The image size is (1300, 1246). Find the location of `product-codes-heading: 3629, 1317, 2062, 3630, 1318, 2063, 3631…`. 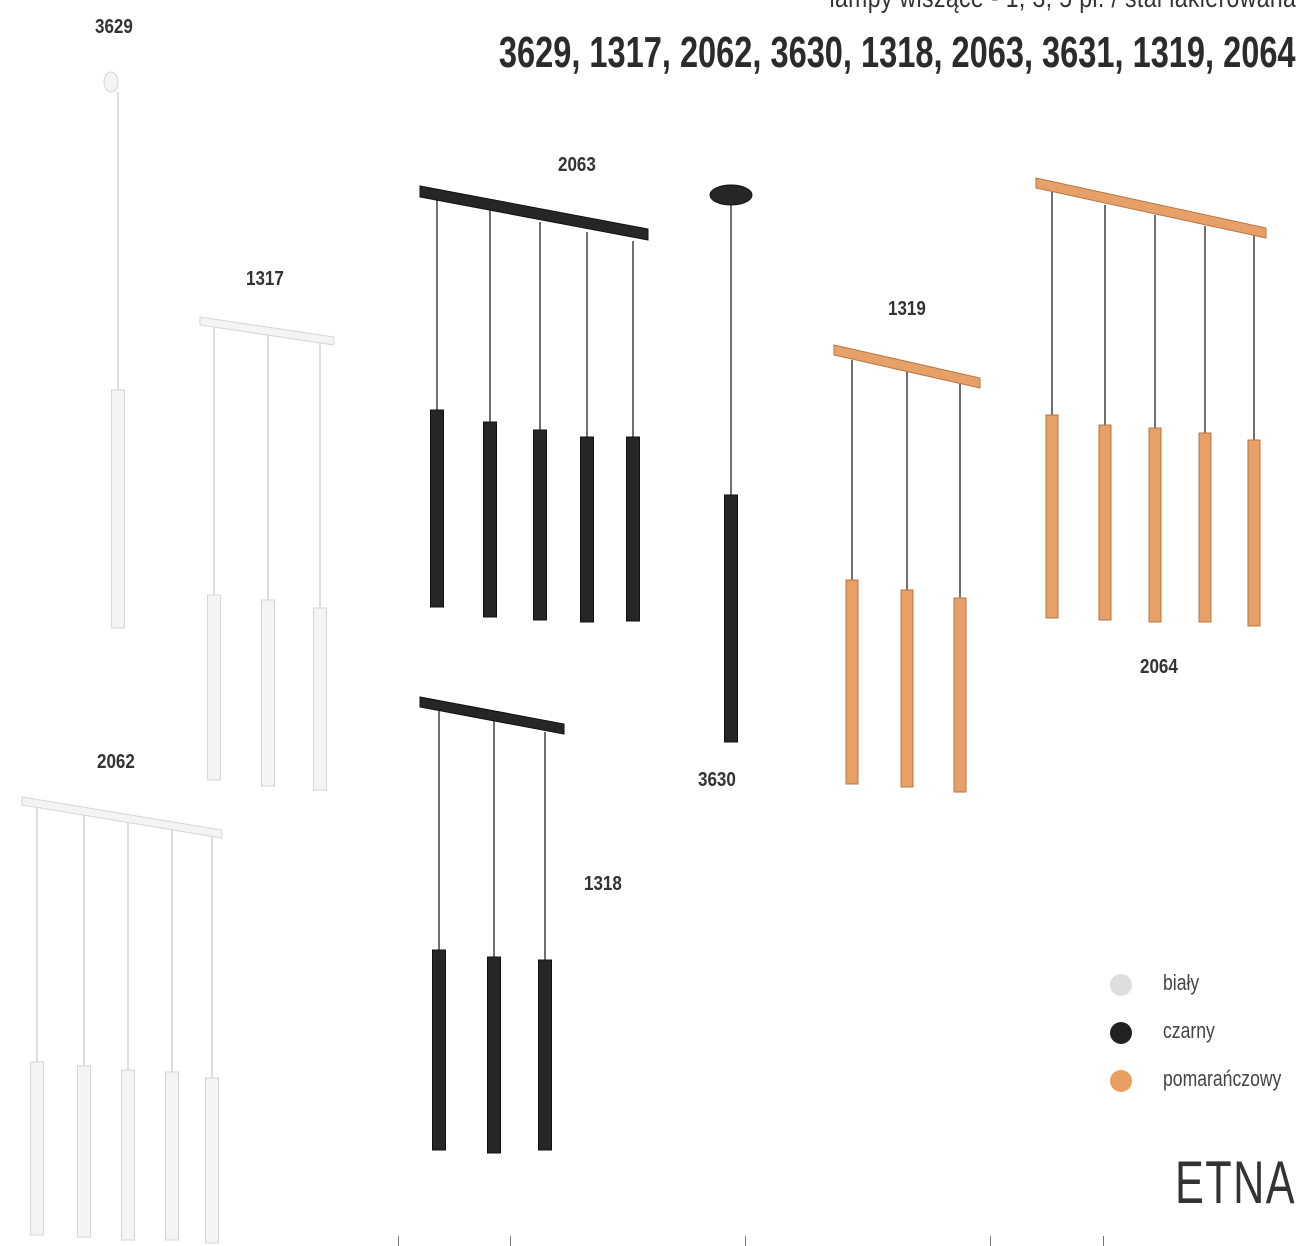

product-codes-heading: 3629, 1317, 2062, 3630, 1318, 2063, 3631… is located at coordinates (897, 52).